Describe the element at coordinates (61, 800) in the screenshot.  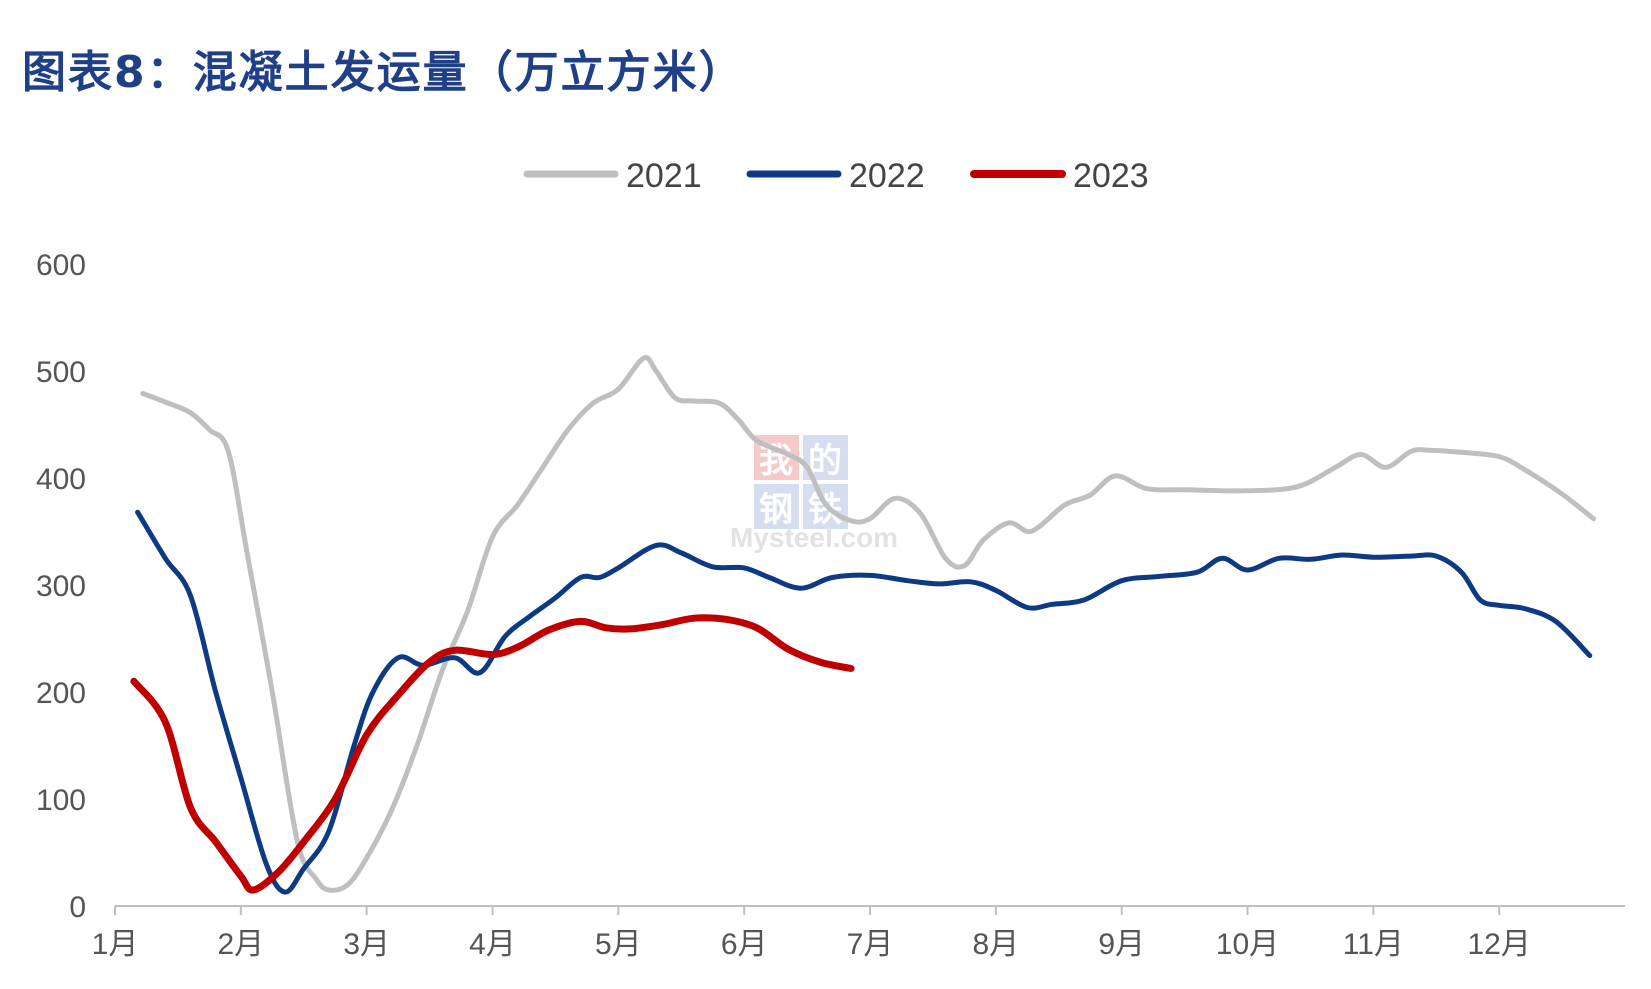
I see `y-tick-label: 100` at that location.